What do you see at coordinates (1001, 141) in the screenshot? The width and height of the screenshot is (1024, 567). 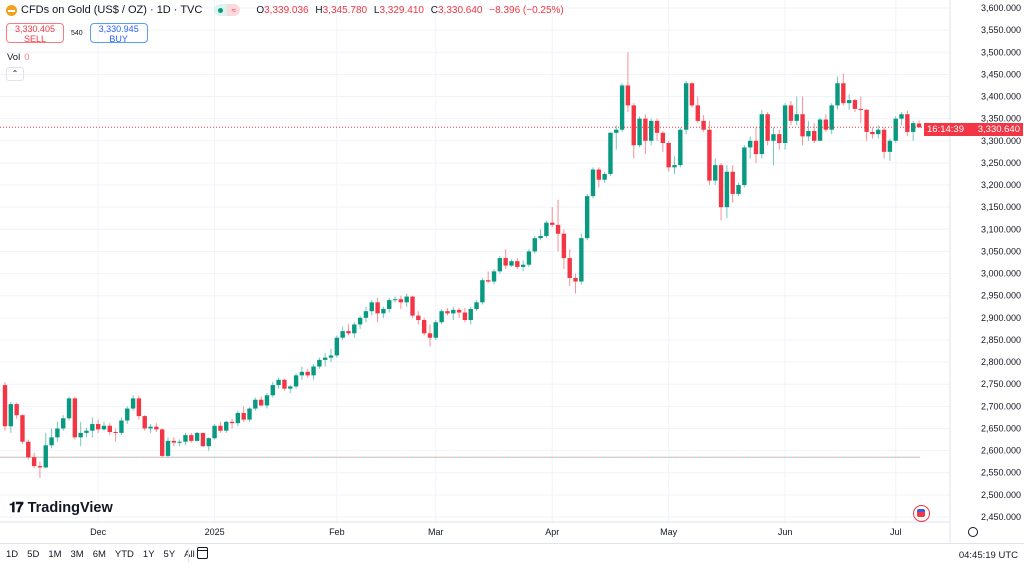 I see `y-tick-label: 3,300.000` at bounding box center [1001, 141].